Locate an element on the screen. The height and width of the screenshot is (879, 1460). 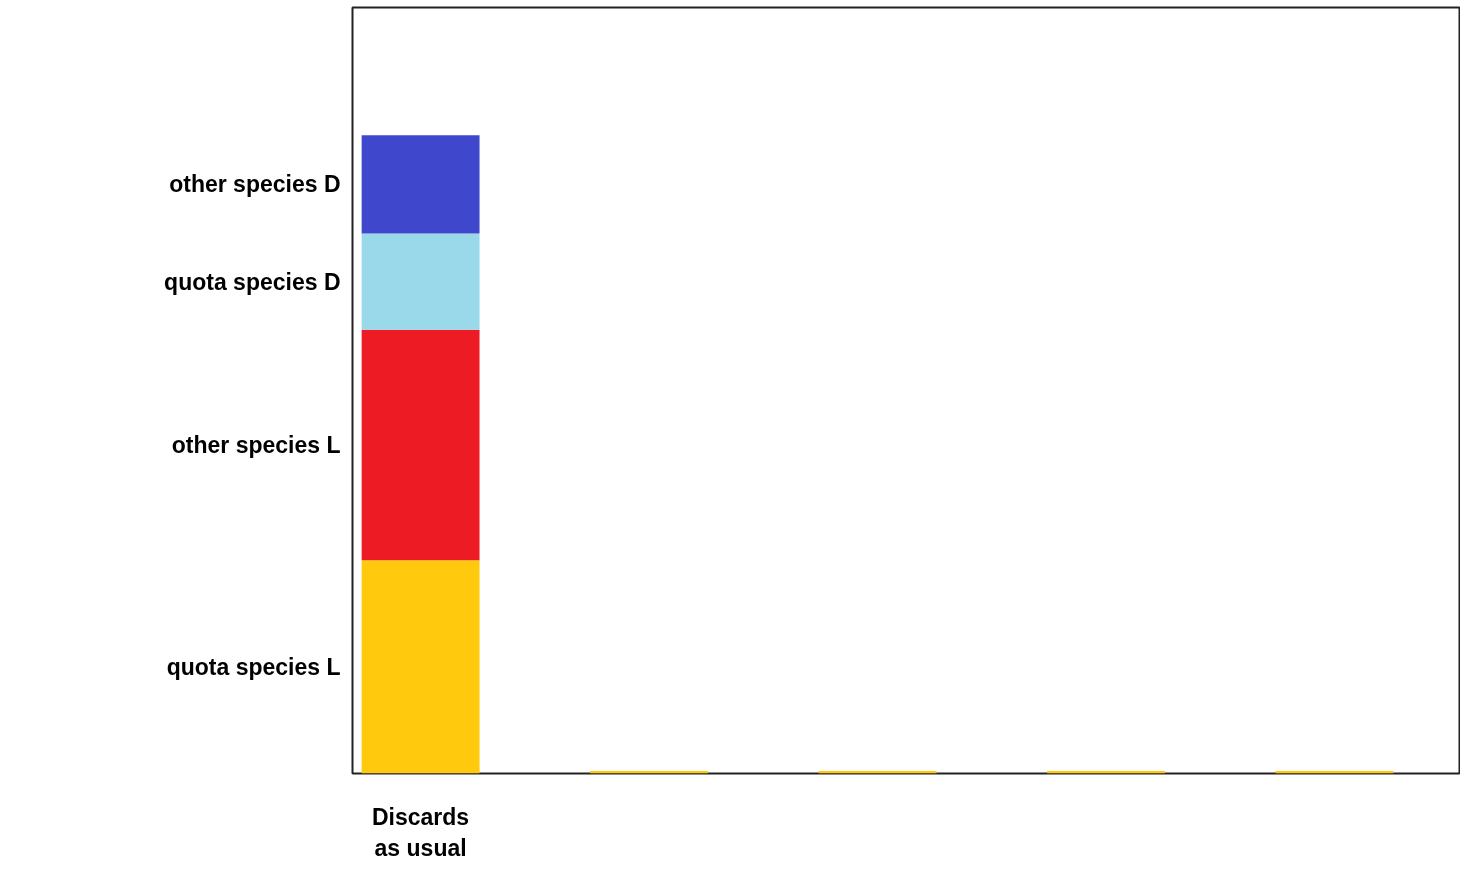
x-tick-label: Discards as usual is located at coordinates (421, 832).